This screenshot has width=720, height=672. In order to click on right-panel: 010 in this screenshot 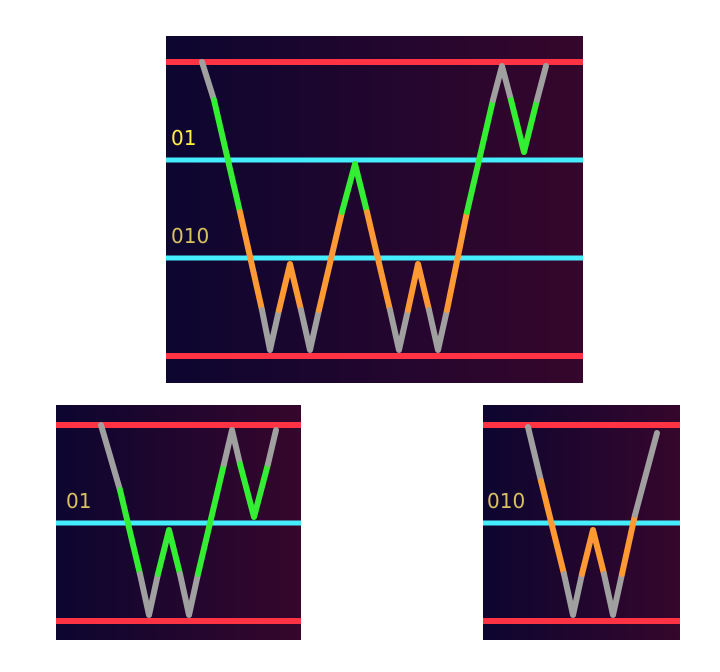, I will do `click(581, 522)`.